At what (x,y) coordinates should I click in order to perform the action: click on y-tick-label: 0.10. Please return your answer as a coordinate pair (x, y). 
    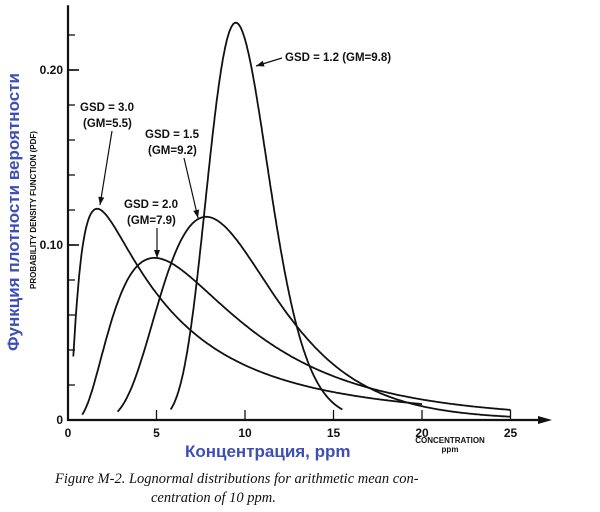
    Looking at the image, I should click on (52, 245).